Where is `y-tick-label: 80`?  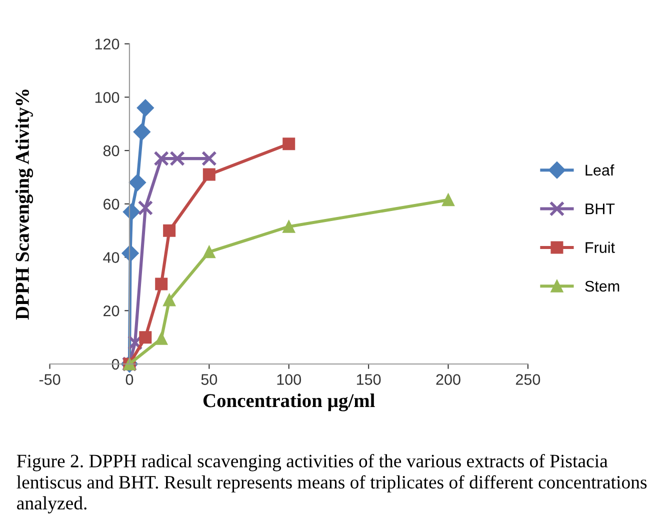
y-tick-label: 80 is located at coordinates (111, 150).